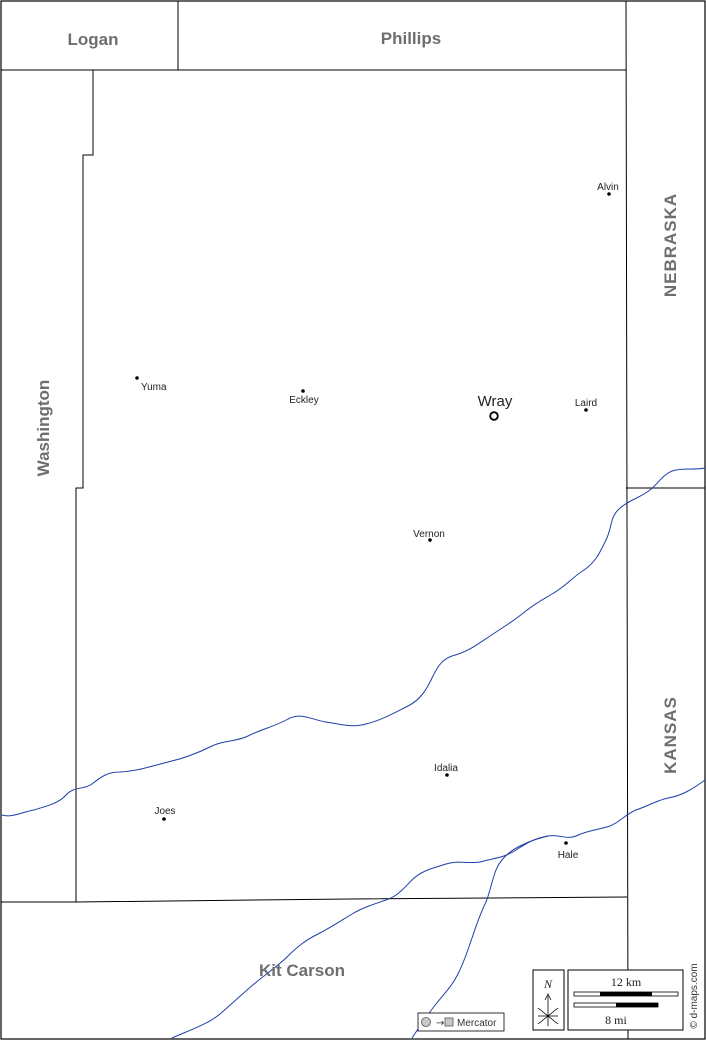 This screenshot has width=706, height=1040. Describe the element at coordinates (548, 997) in the screenshot. I see `north-arrow-head` at that location.